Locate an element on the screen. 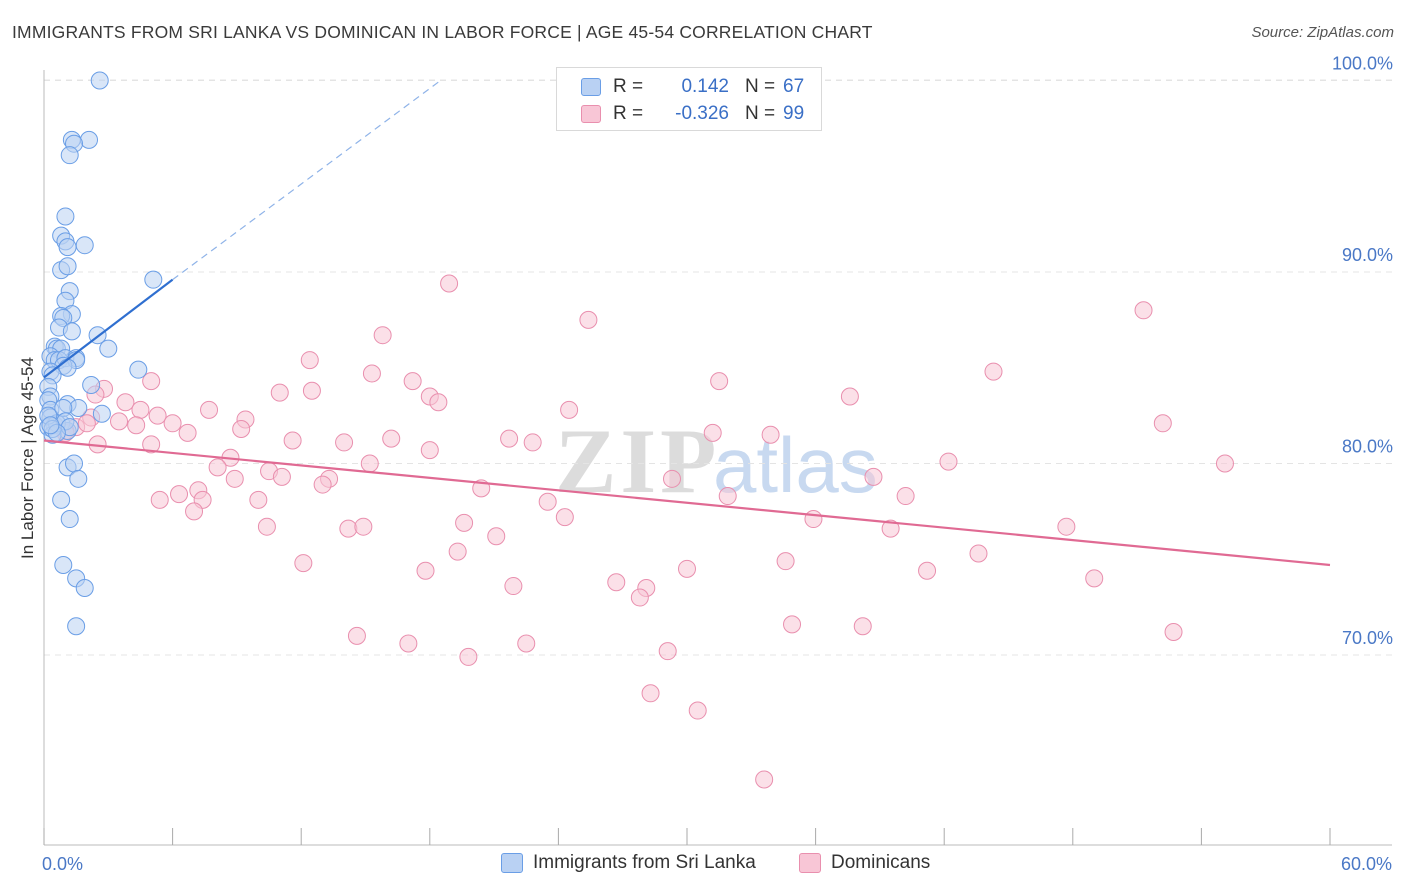 Image resolution: width=1406 pixels, height=892 pixels. y-tick-label: 80.0% is located at coordinates (1367, 447).